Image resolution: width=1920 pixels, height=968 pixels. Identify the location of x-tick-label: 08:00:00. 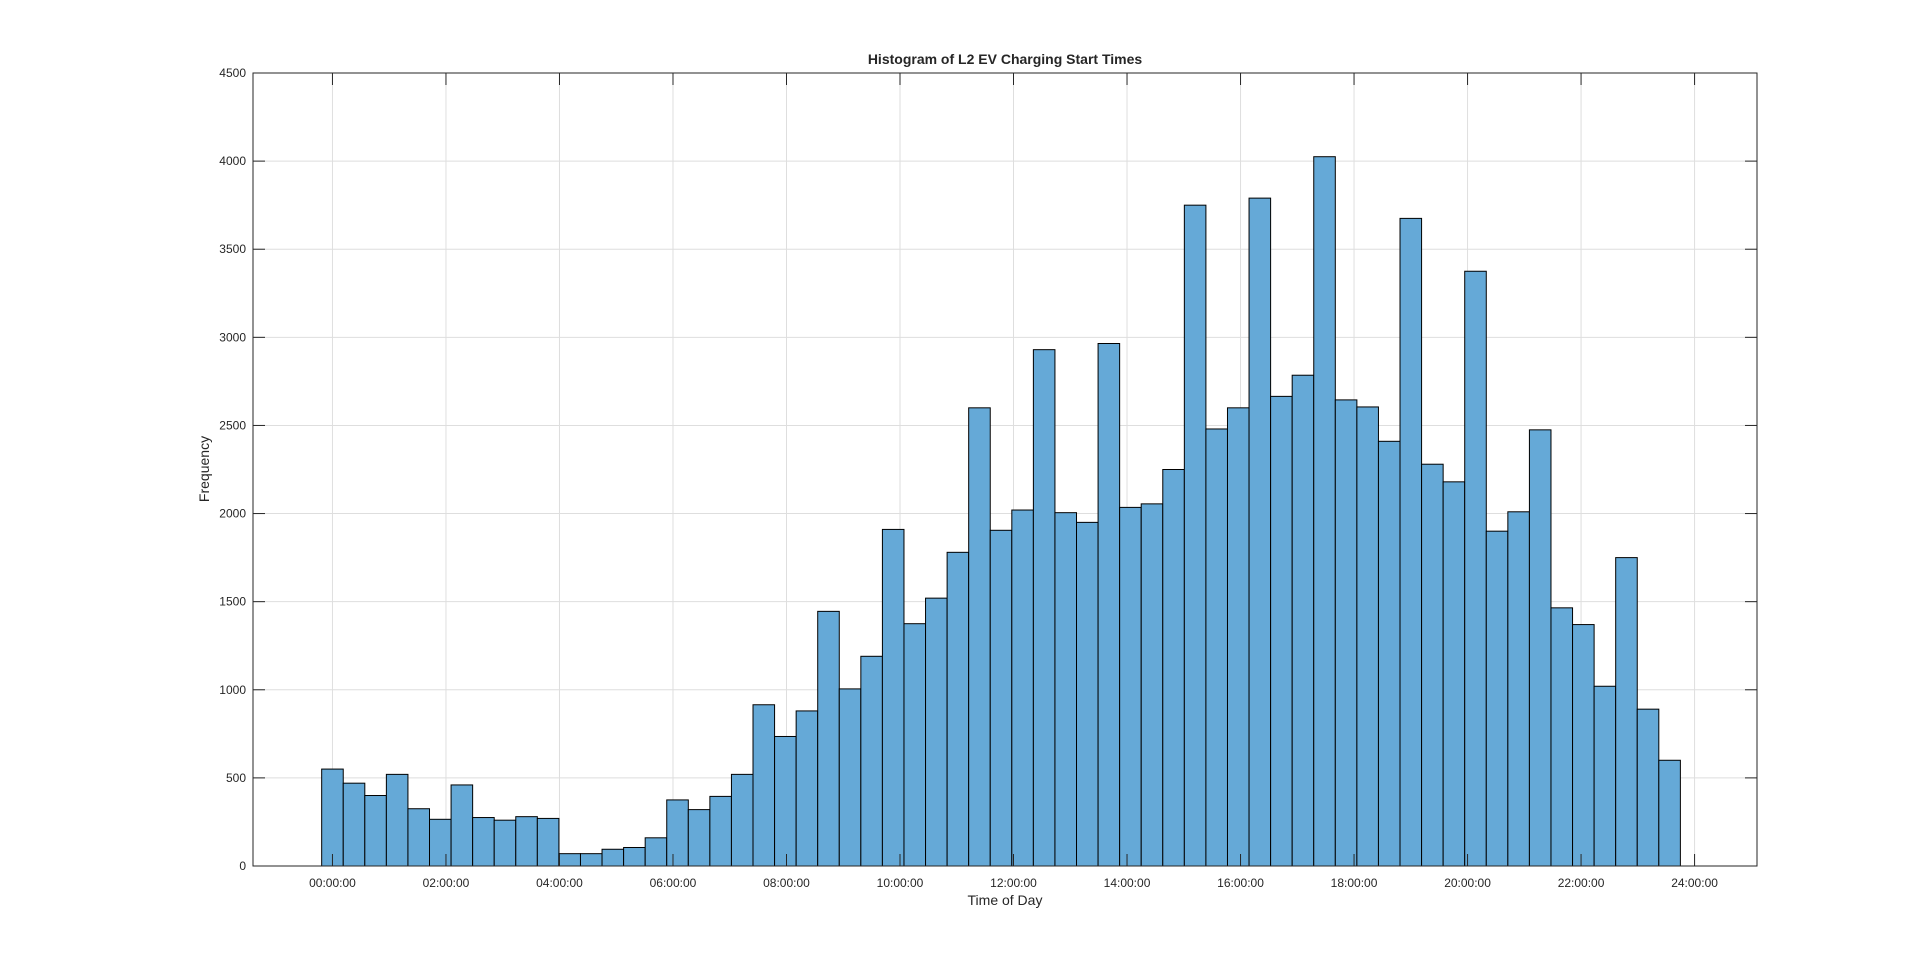
(786, 883).